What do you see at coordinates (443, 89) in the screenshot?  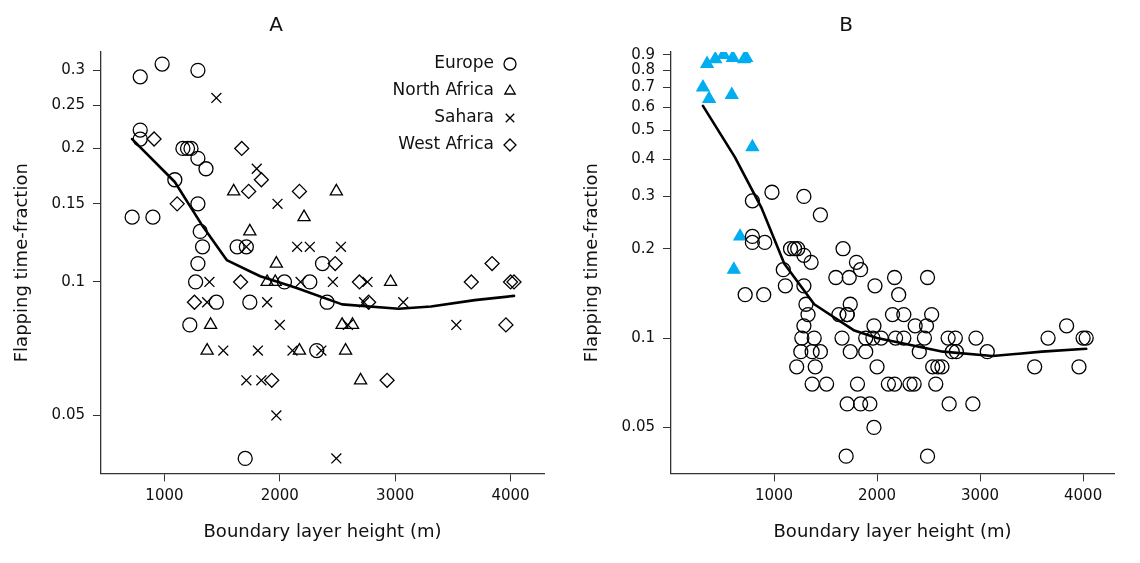 I see `legend-label: North Africa` at bounding box center [443, 89].